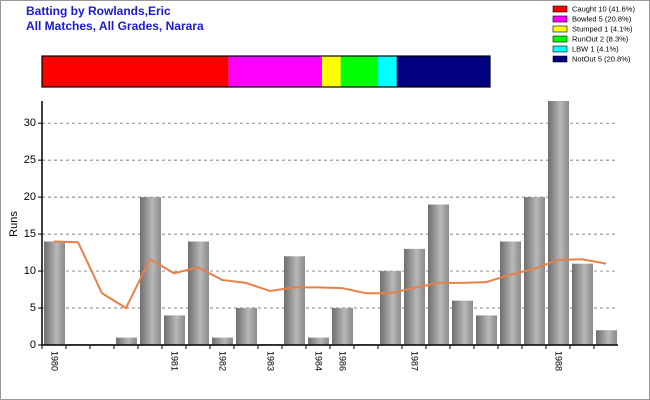 This screenshot has width=650, height=400. Describe the element at coordinates (30, 123) in the screenshot. I see `y-tick-label: 30` at that location.